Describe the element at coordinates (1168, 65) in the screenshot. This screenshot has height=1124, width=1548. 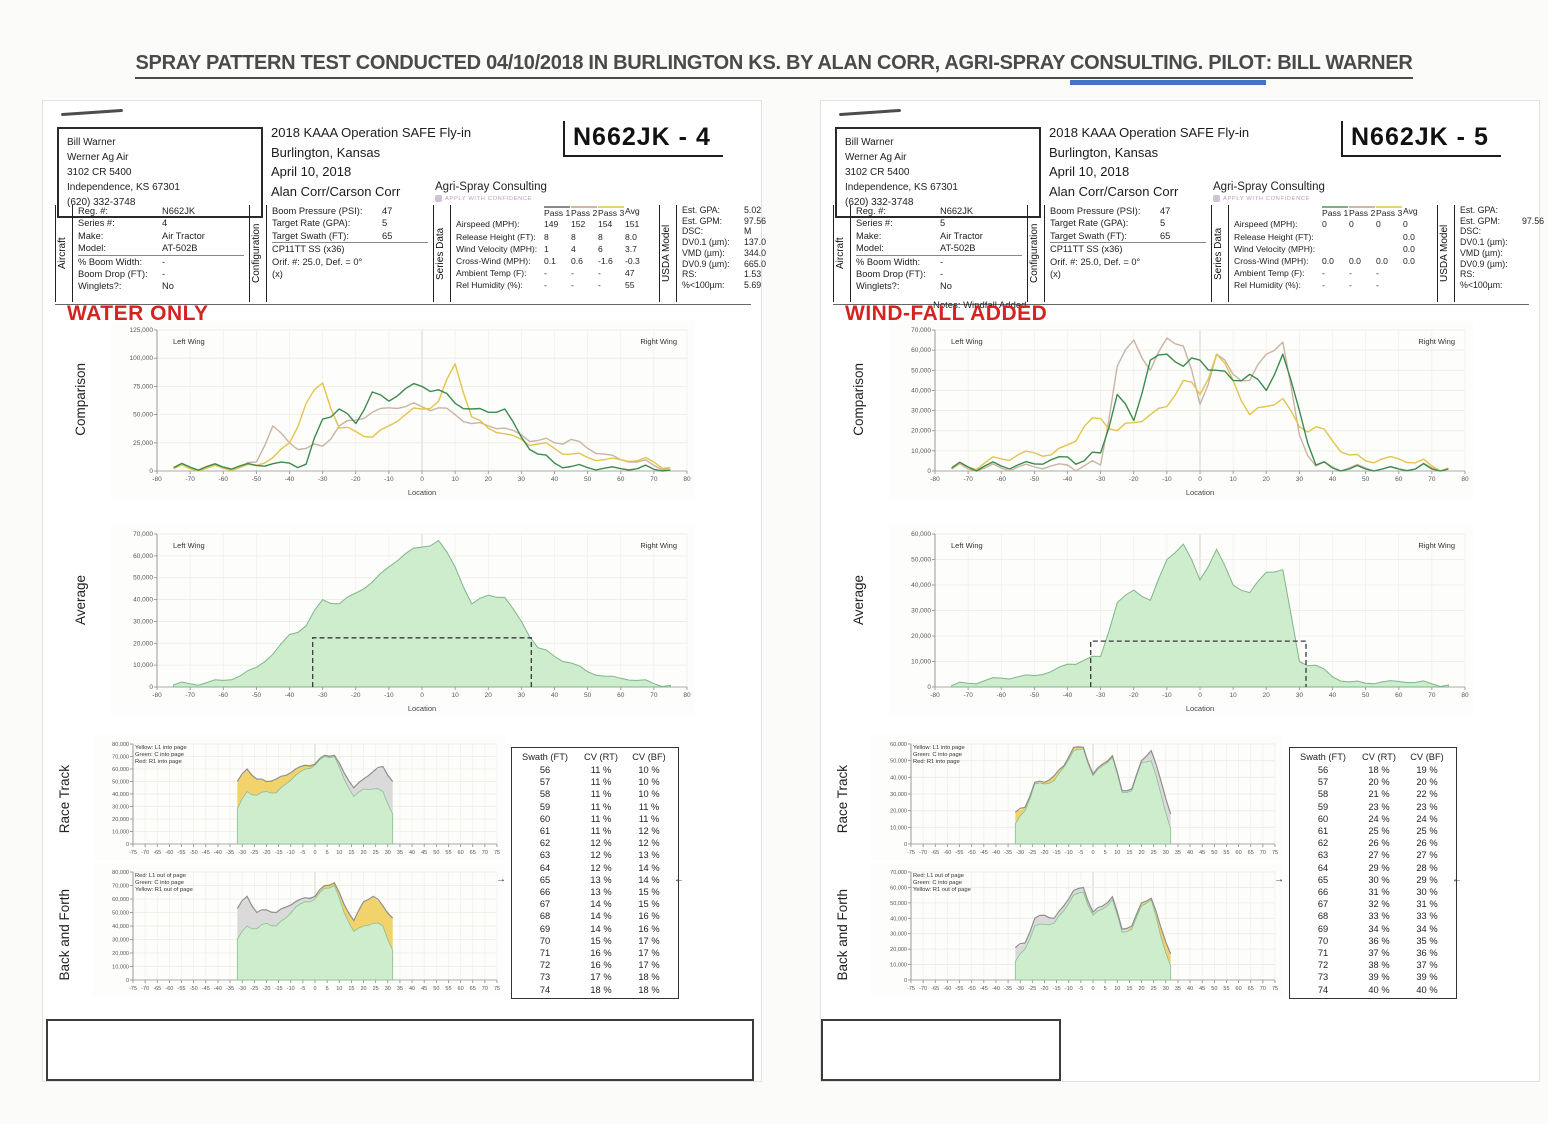
I see `title-part-highlighted: CONSULTING. PILOT` at that location.